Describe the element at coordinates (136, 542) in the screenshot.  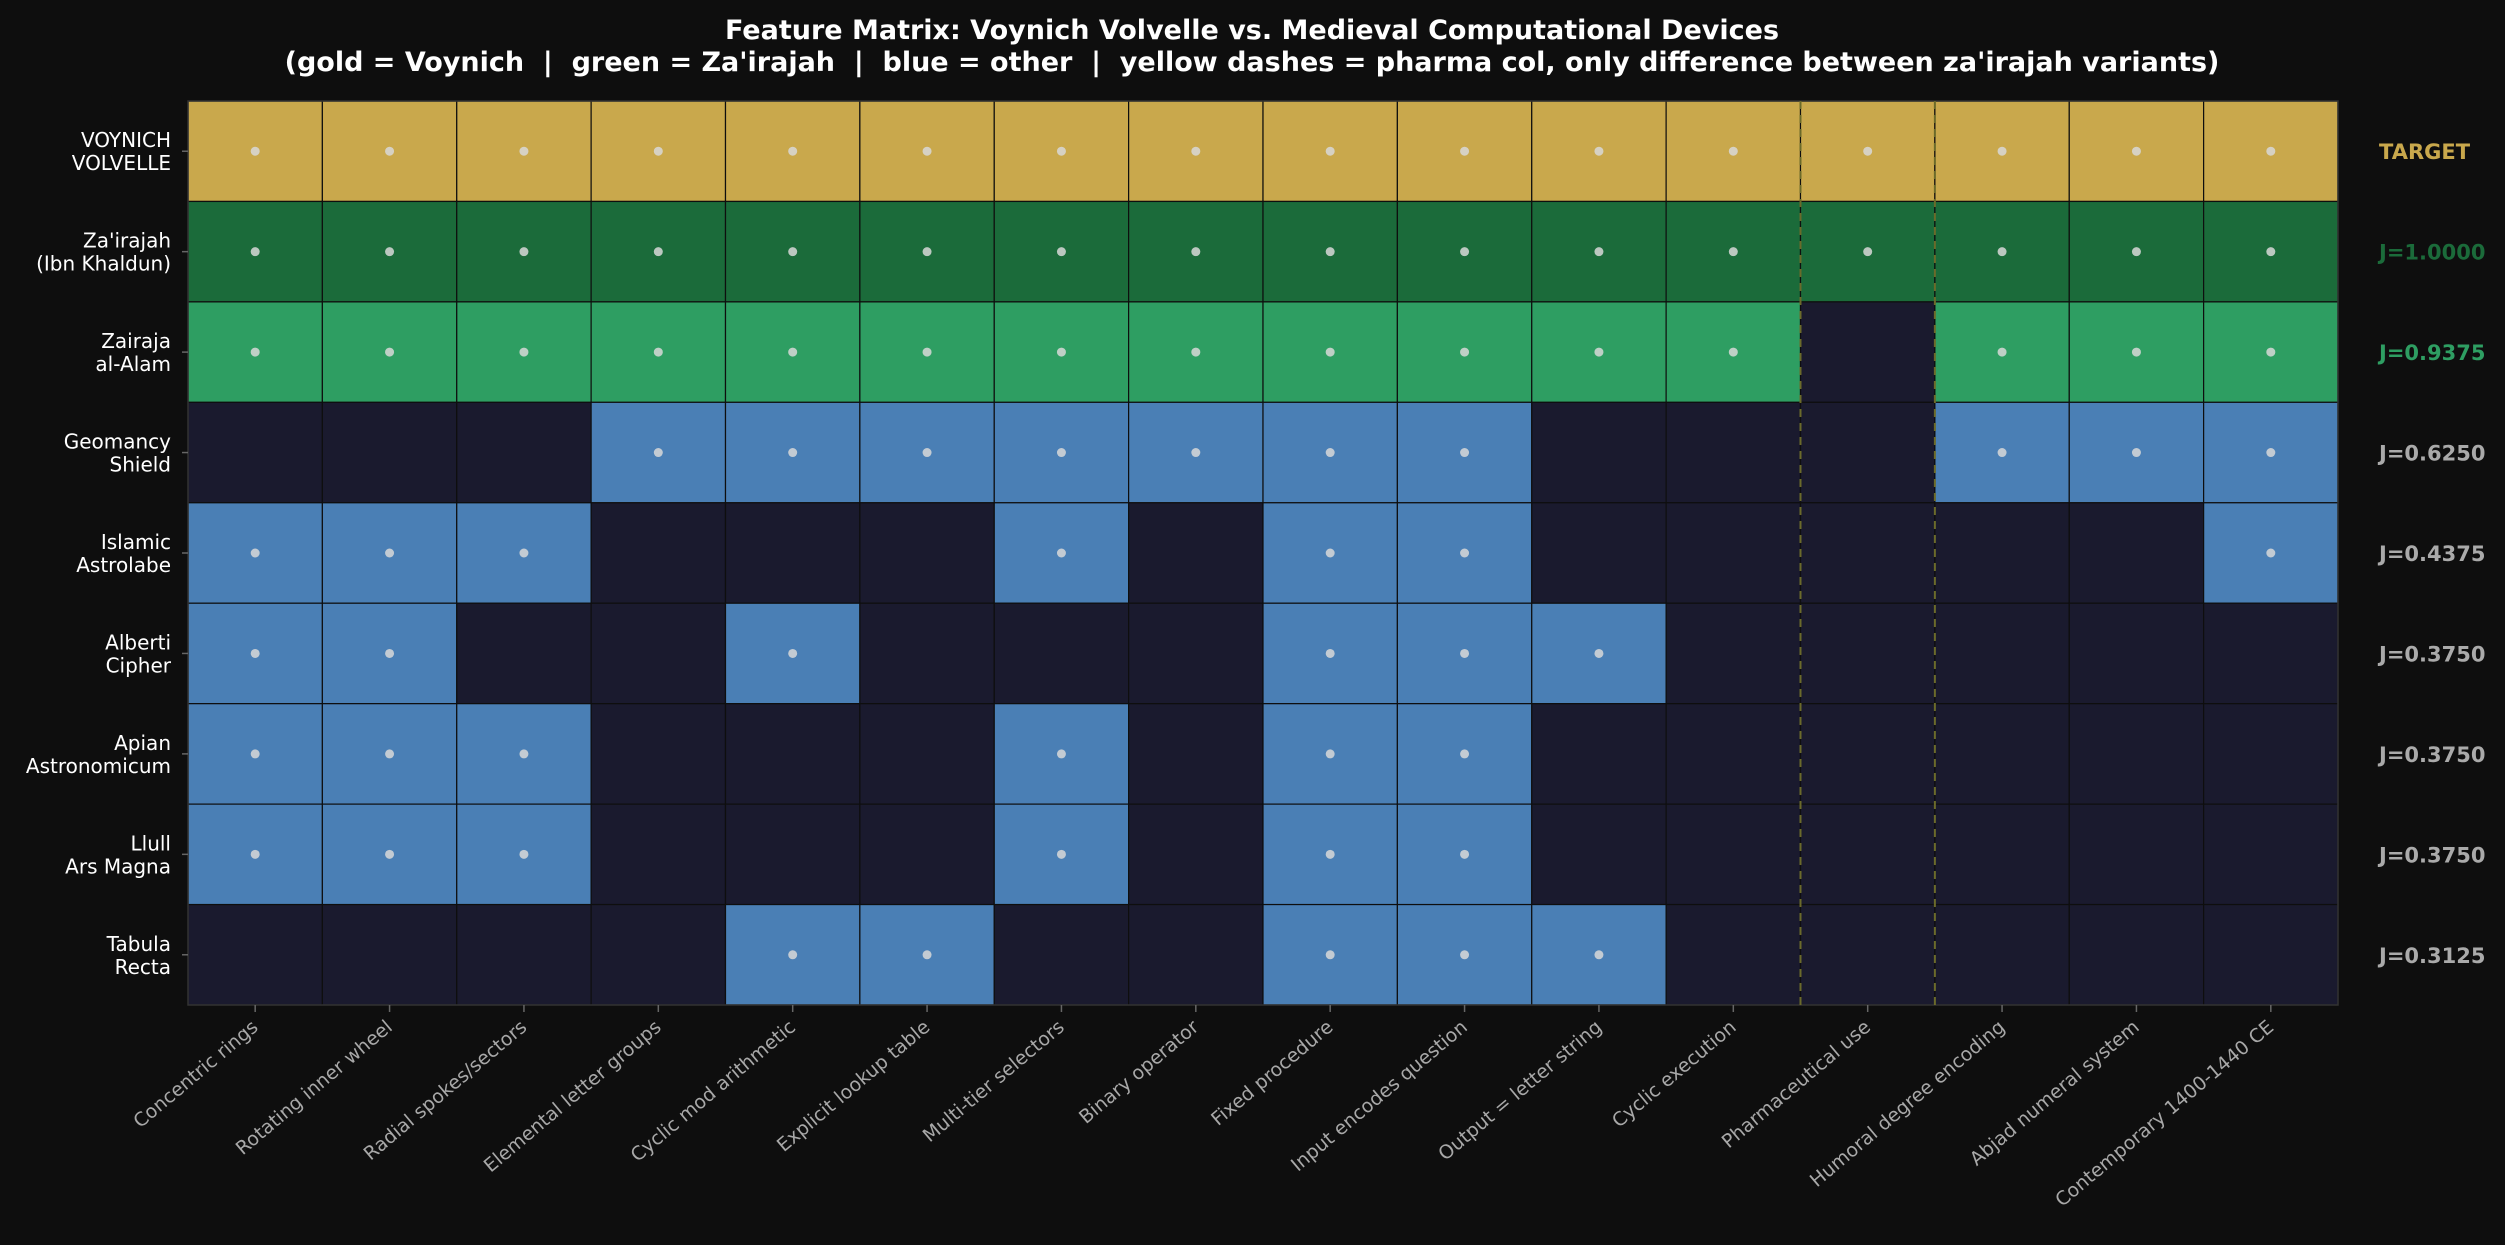
I see `row-label-line: Islamic` at that location.